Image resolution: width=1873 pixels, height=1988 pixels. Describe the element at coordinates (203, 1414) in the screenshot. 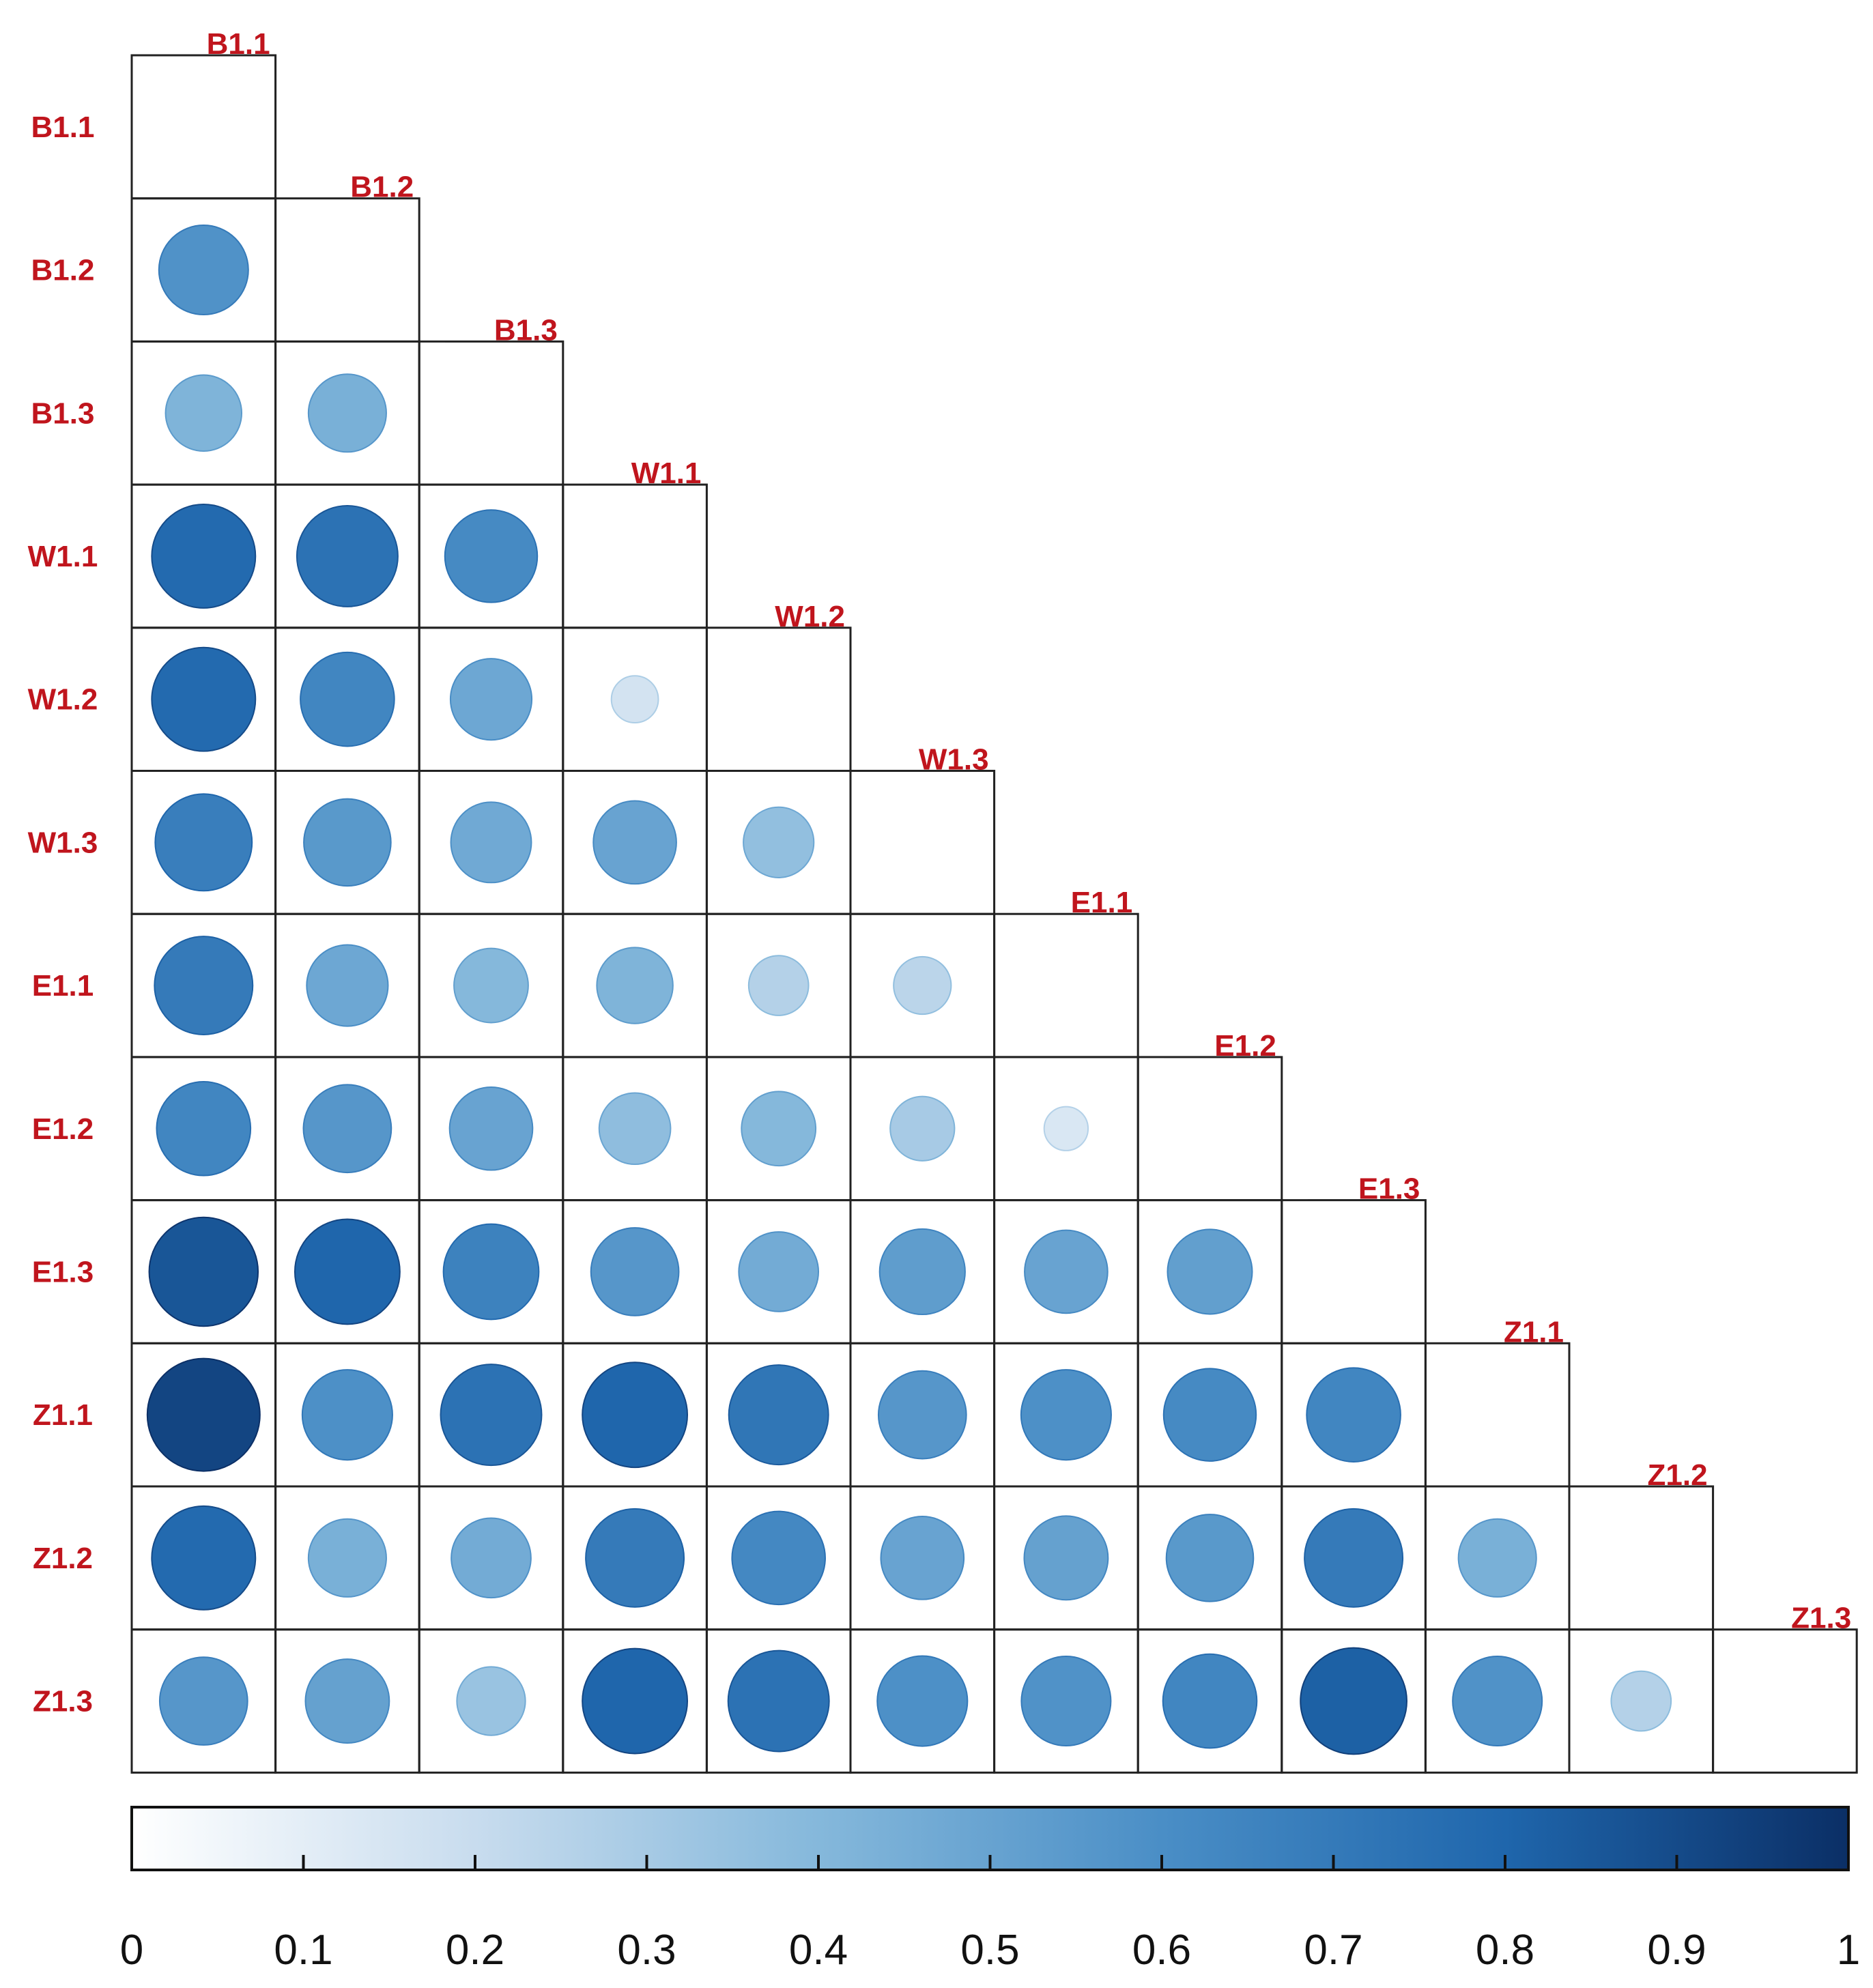

I see `corr-circle-Z1.1-B1.1` at that location.